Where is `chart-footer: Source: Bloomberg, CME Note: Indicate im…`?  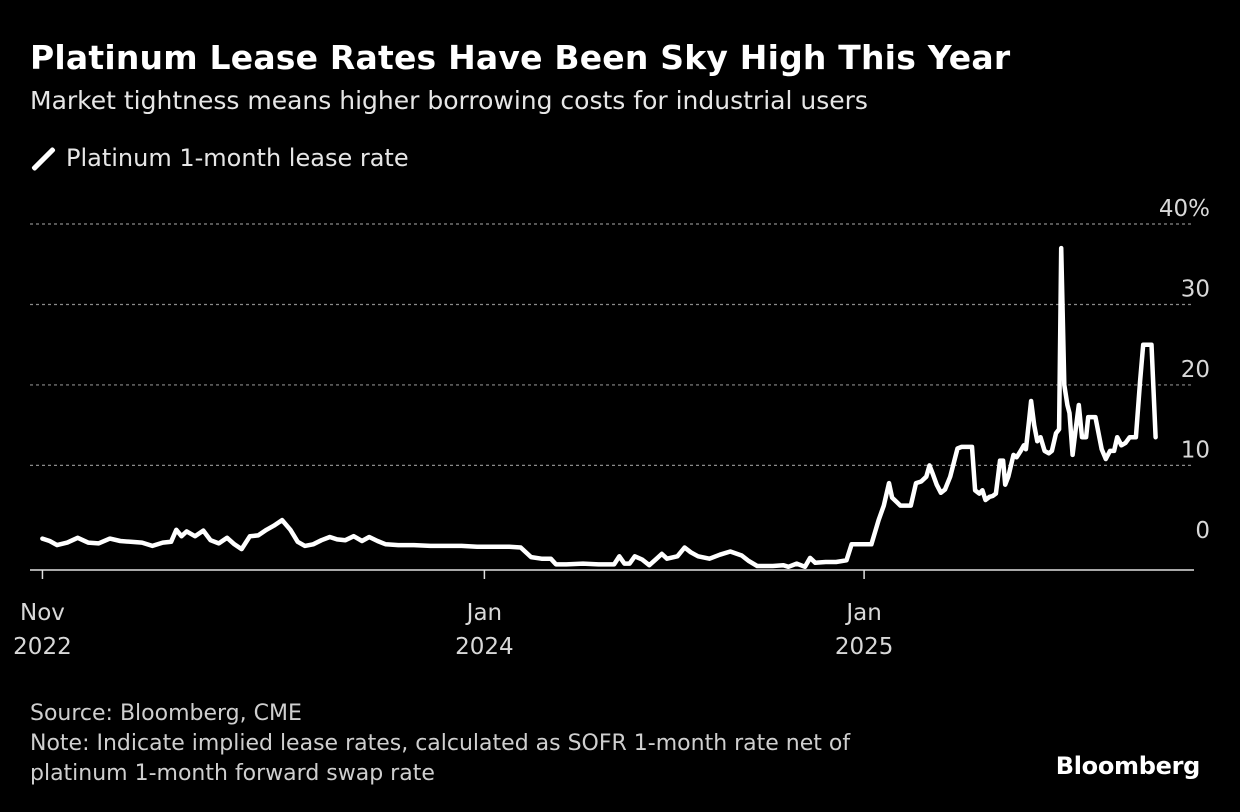 chart-footer: Source: Bloomberg, CME Note: Indicate im… is located at coordinates (440, 744).